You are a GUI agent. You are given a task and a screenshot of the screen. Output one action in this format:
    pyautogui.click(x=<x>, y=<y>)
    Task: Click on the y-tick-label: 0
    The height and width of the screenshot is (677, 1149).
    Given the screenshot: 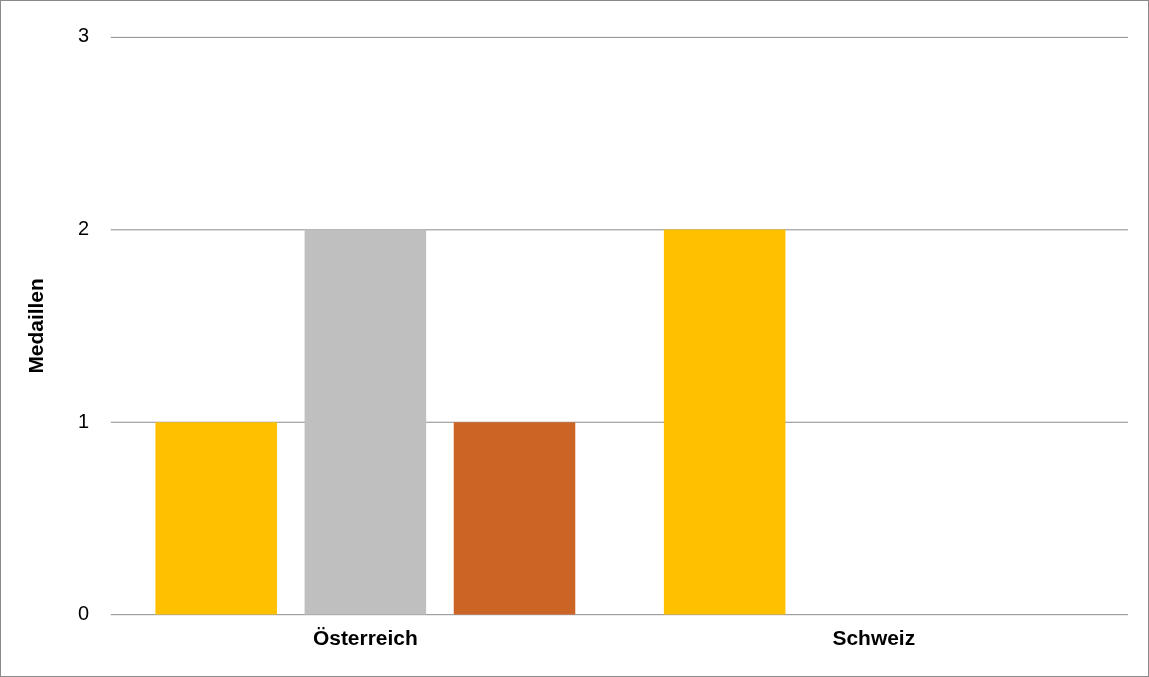 What is the action you would take?
    pyautogui.click(x=84, y=613)
    